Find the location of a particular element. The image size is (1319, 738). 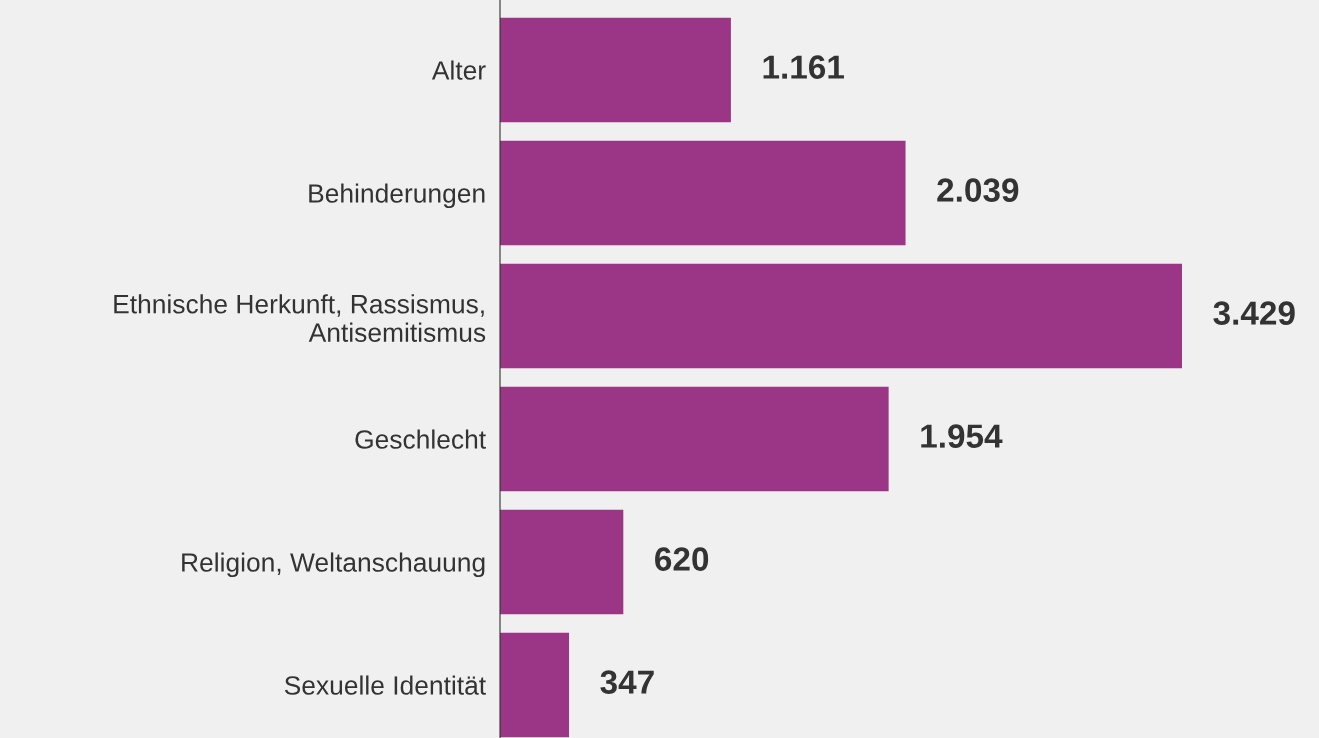

y-tick-label: Behinderungen is located at coordinates (397, 196).